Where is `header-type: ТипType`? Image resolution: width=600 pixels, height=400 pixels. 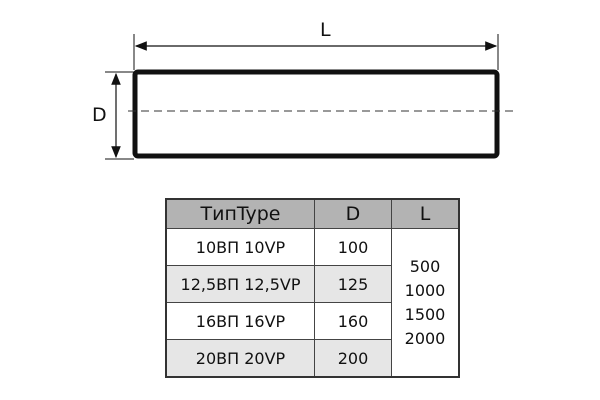 header-type: ТипType is located at coordinates (240, 213).